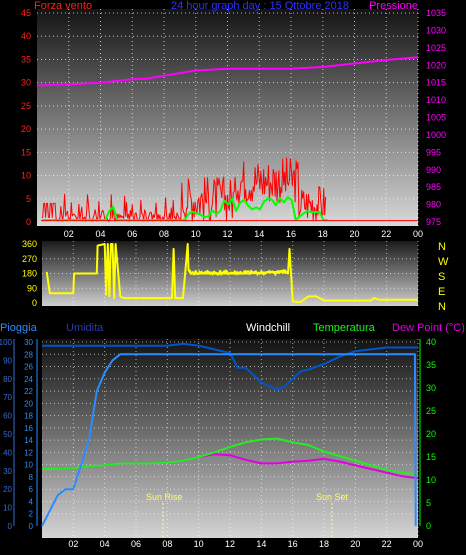 The height and width of the screenshot is (555, 466). Describe the element at coordinates (418, 544) in the screenshot. I see `x-tick-label-bottom: 00` at that location.